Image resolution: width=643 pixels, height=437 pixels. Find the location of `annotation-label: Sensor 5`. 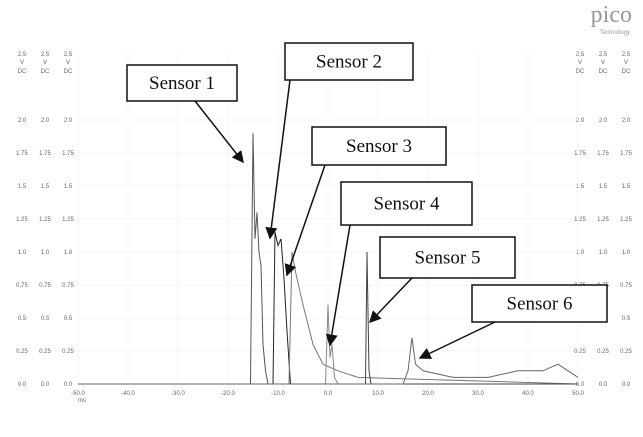

annotation-label: Sensor 5 is located at coordinates (448, 258).